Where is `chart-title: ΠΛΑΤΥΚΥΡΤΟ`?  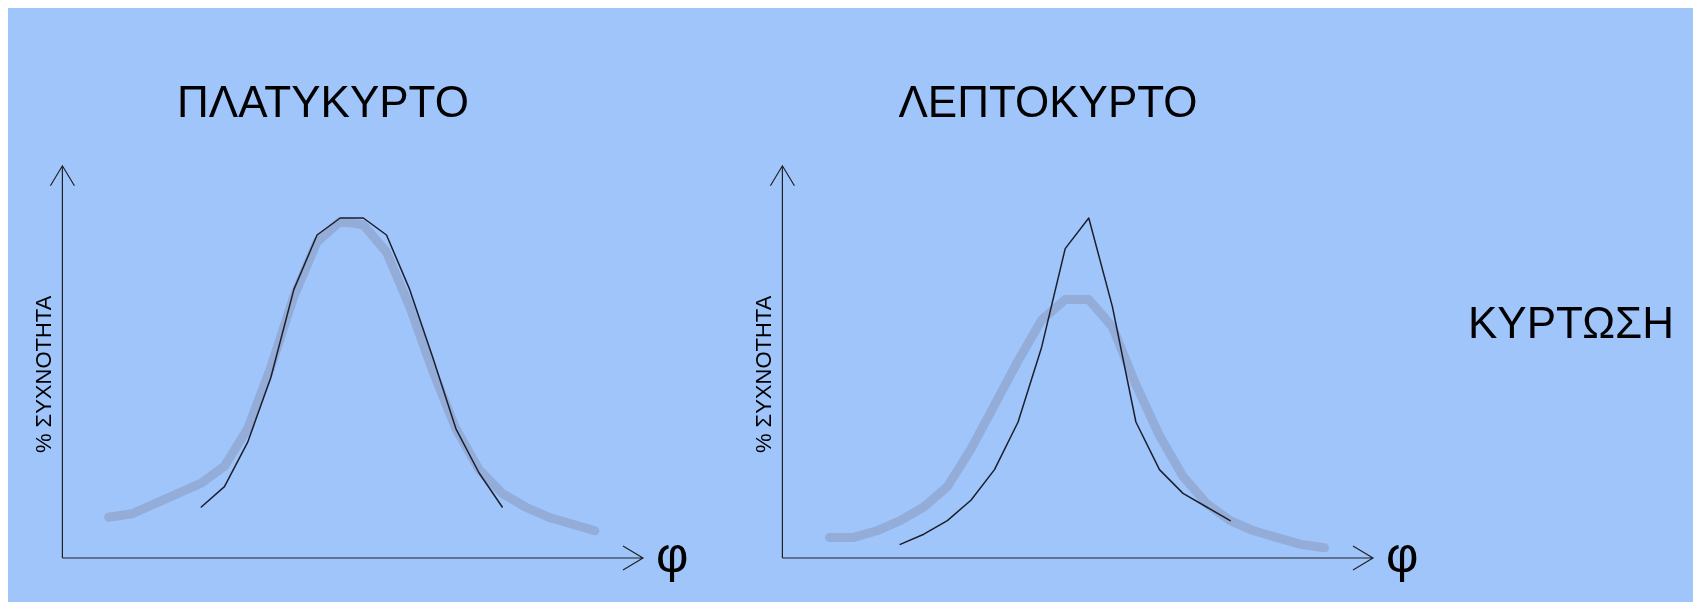 chart-title: ΠΛΑΤΥΚΥΡΤΟ is located at coordinates (323, 101).